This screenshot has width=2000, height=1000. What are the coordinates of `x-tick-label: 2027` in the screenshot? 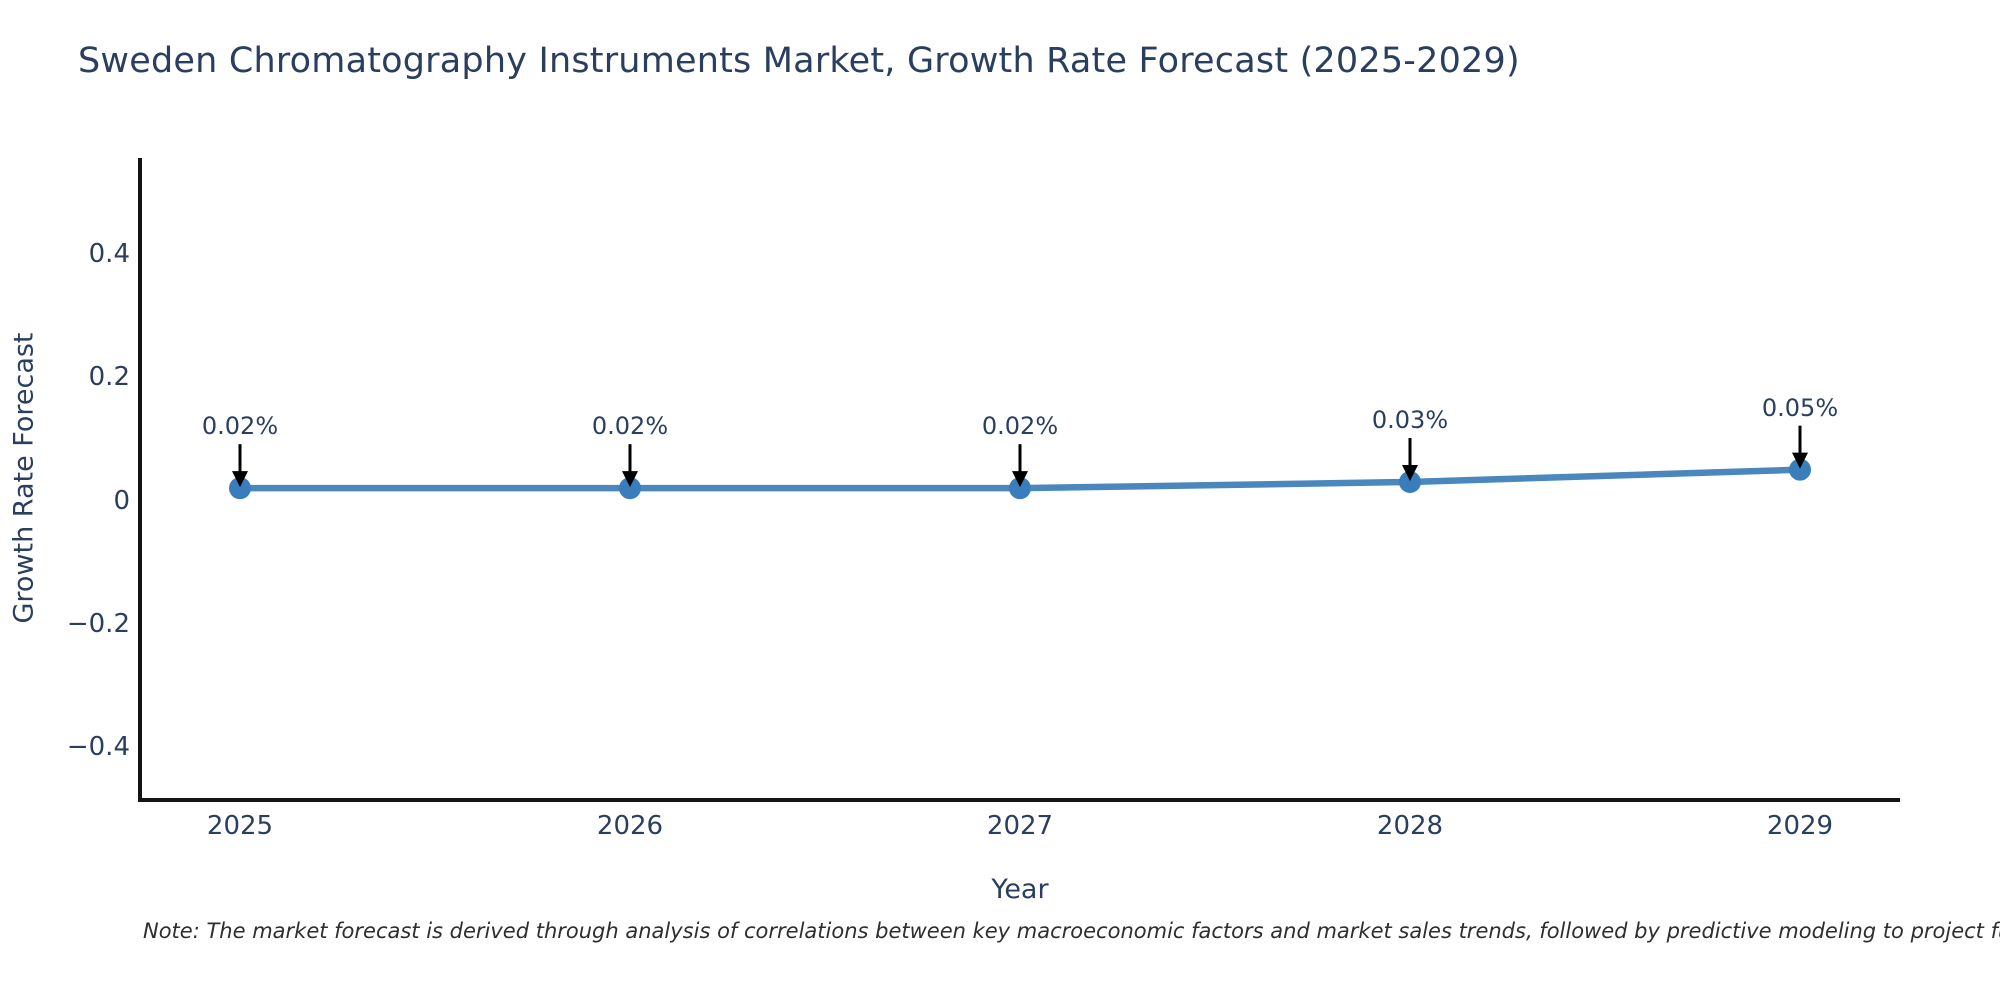 It's located at (1020, 826).